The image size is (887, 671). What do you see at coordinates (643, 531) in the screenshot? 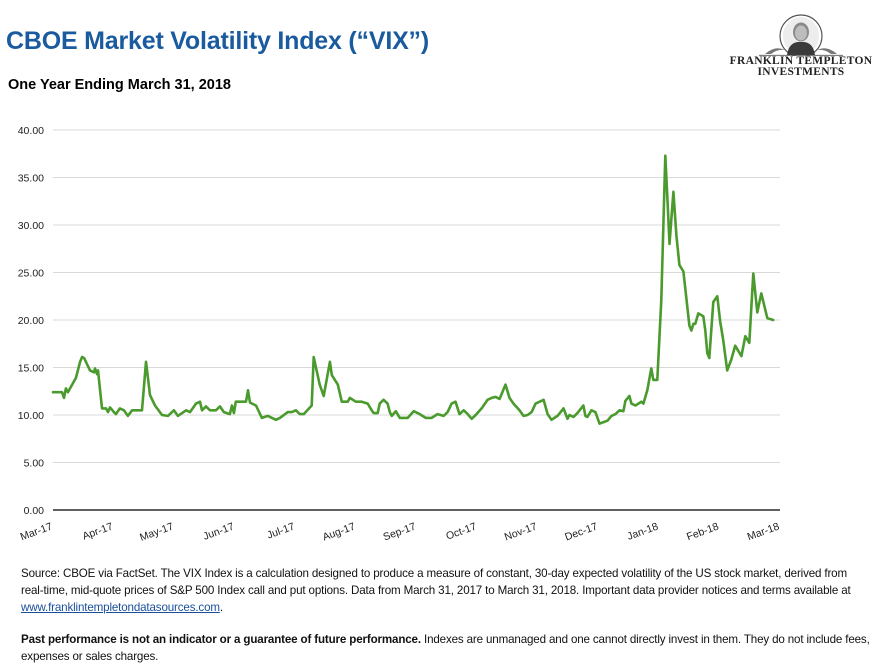
I see `x-tick-label: Jan-18` at bounding box center [643, 531].